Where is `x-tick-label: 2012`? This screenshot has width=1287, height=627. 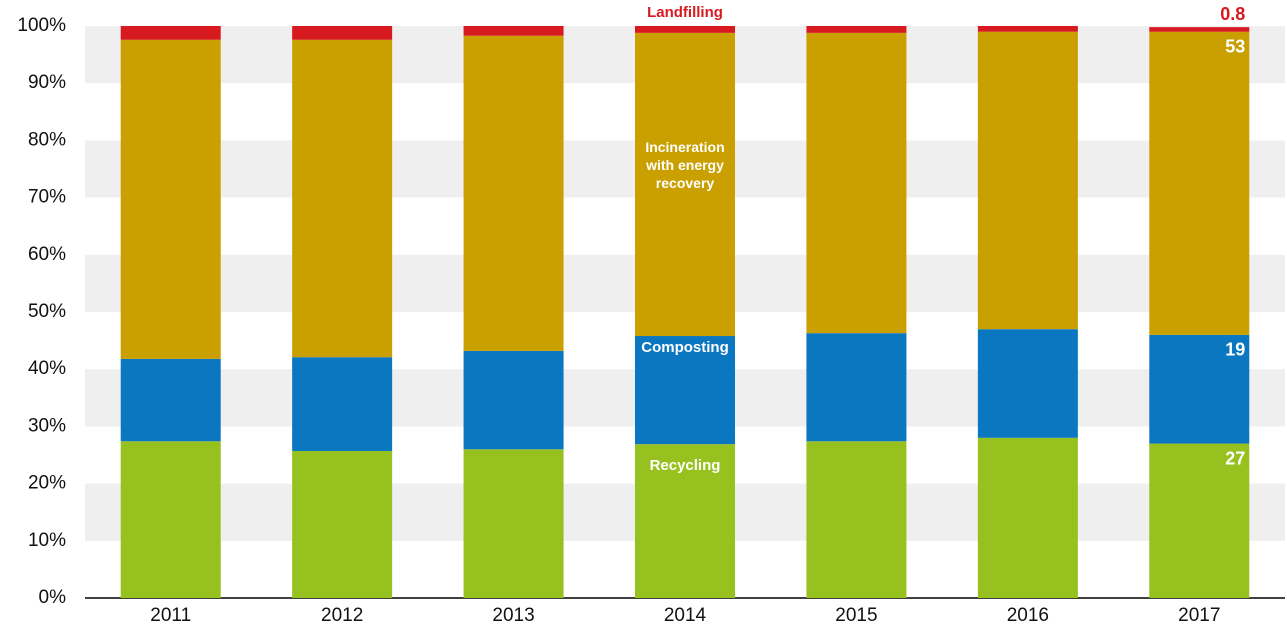
x-tick-label: 2012 is located at coordinates (342, 615).